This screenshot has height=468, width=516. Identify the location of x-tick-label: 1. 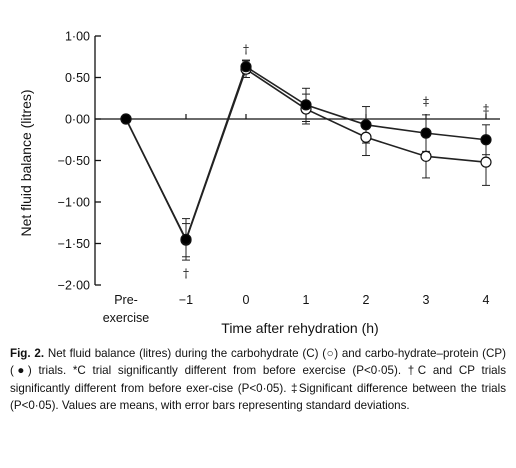
(306, 300).